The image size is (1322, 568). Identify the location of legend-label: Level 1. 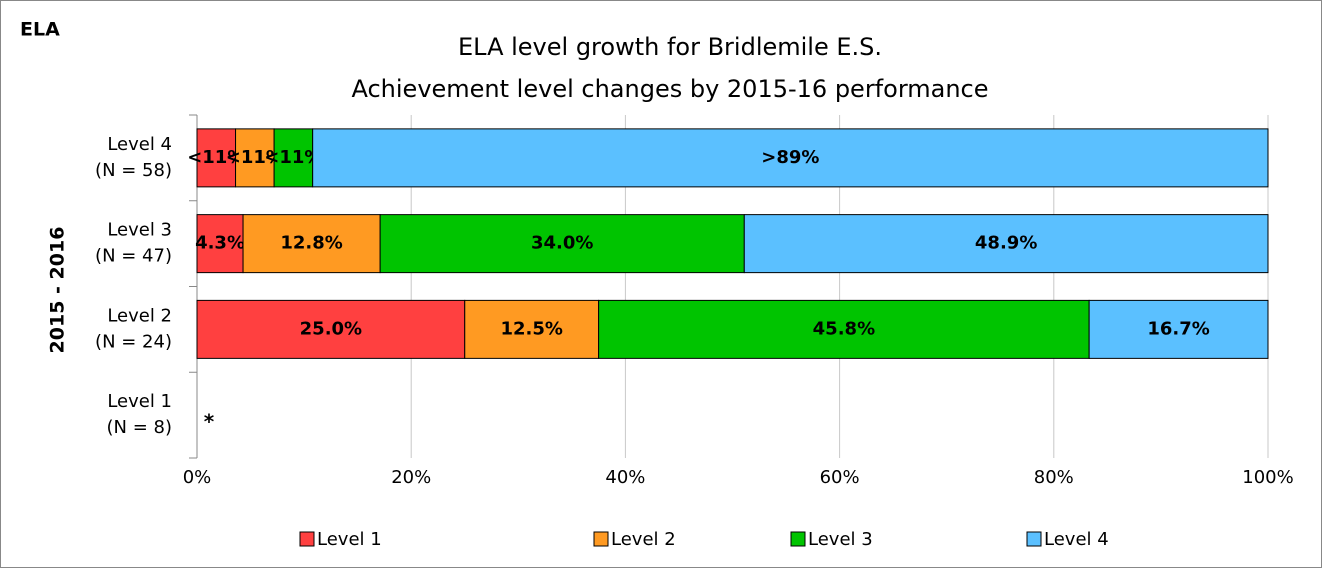
(349, 539).